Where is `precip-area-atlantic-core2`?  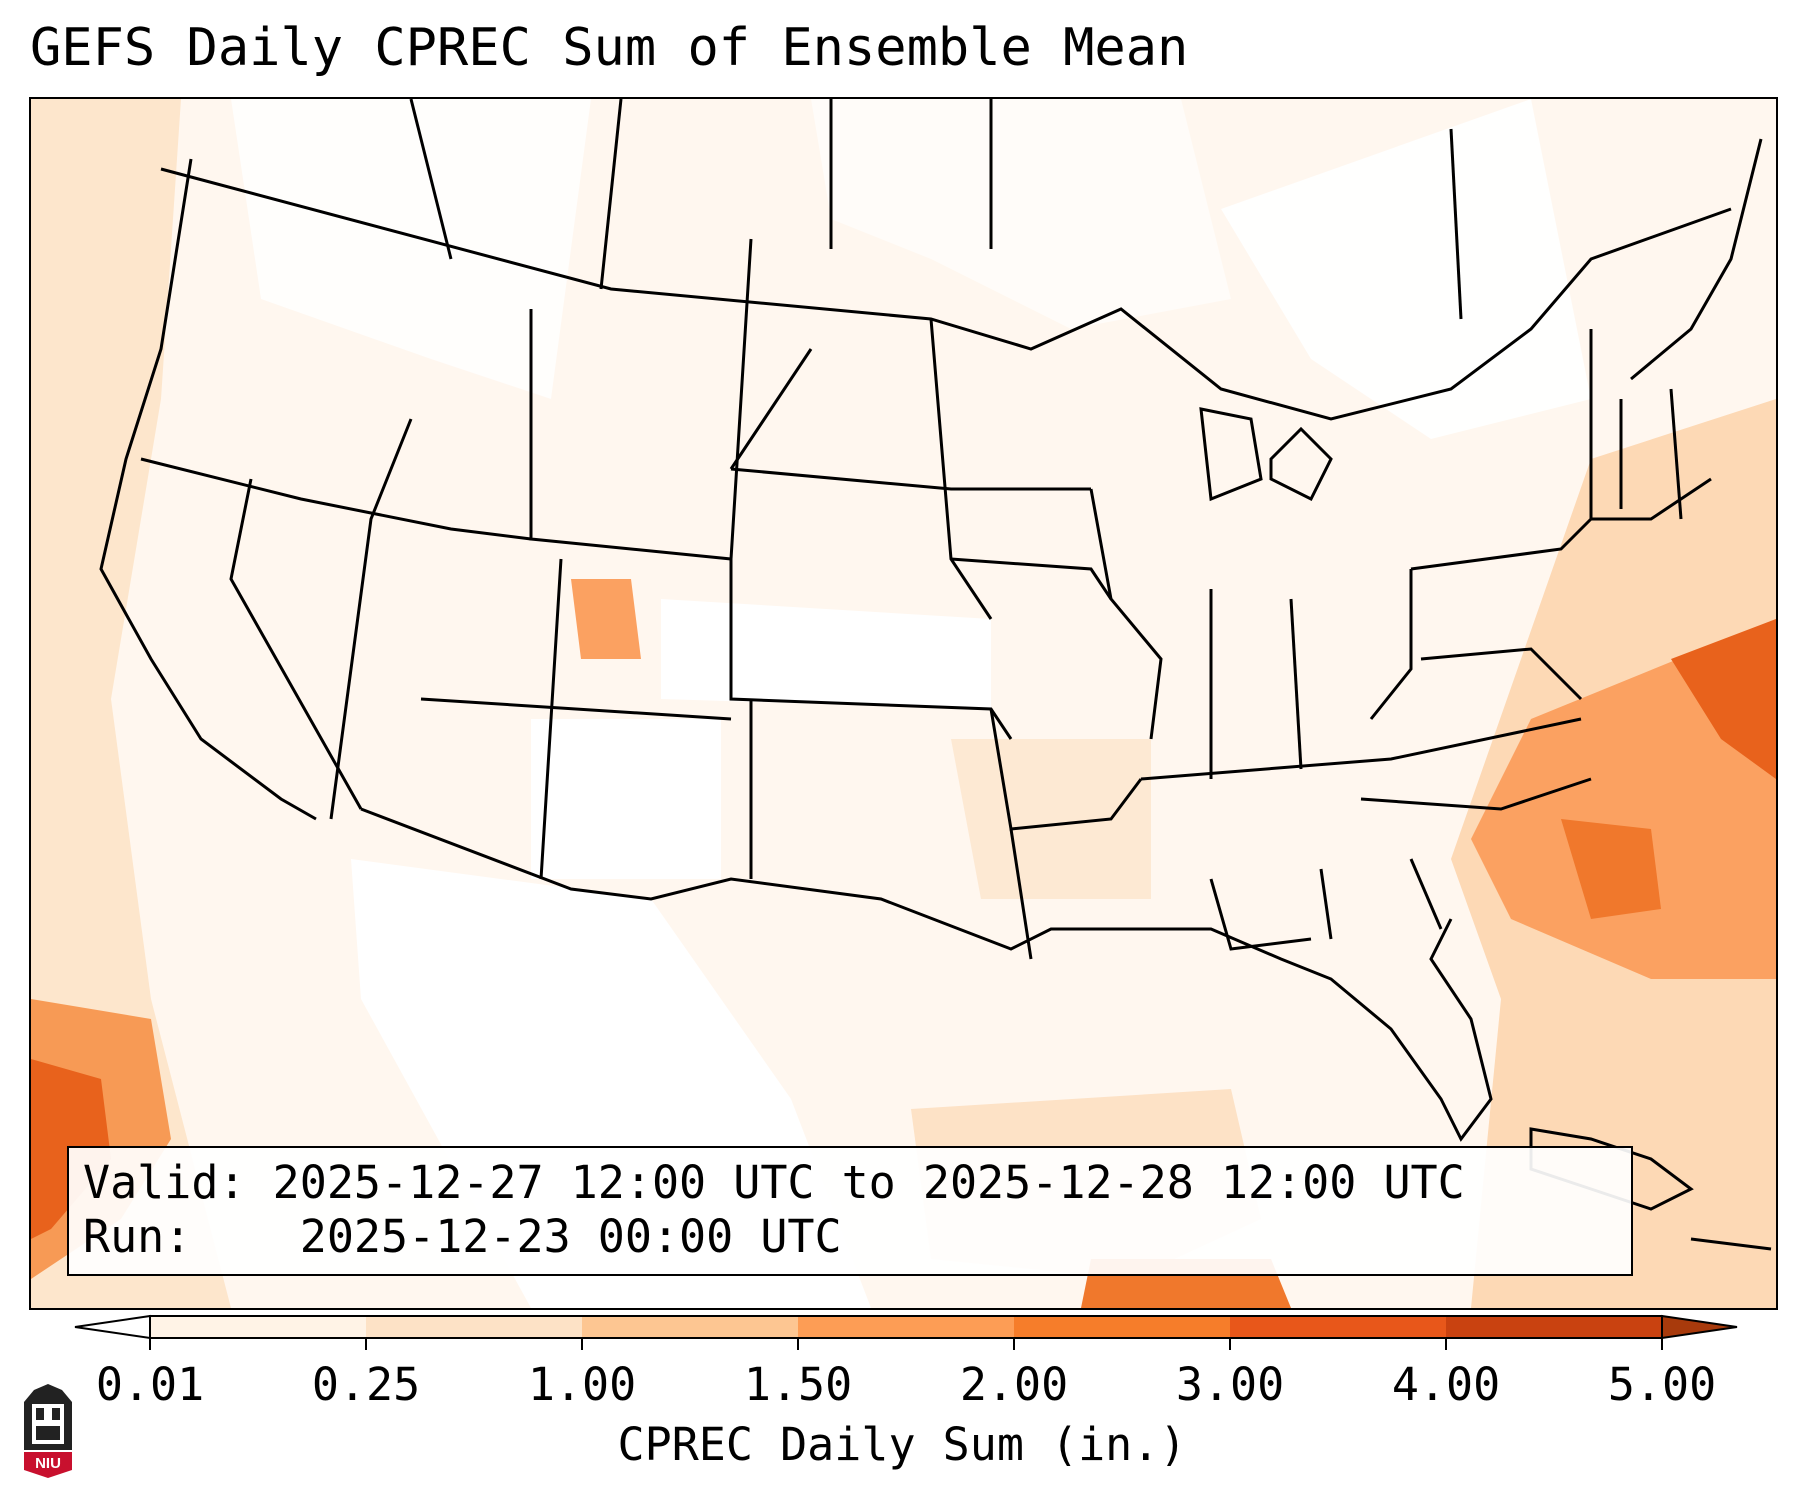 precip-area-atlantic-core2 is located at coordinates (1611, 869).